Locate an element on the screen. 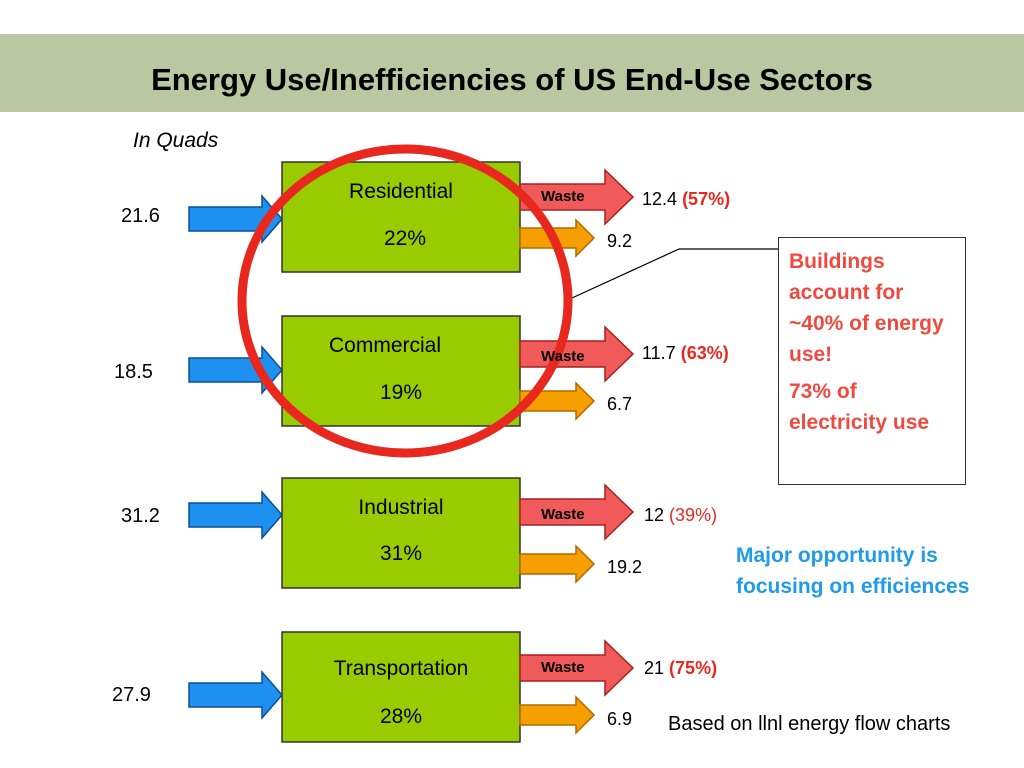  waste-value: 21 is located at coordinates (654, 668).